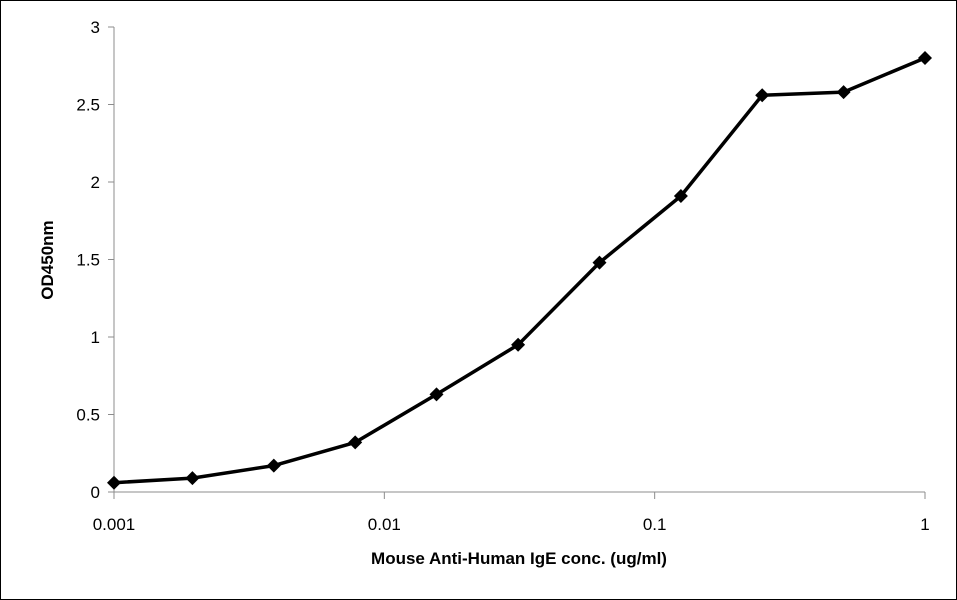 Image resolution: width=957 pixels, height=600 pixels. I want to click on y-tick-label: 2.5, so click(88, 105).